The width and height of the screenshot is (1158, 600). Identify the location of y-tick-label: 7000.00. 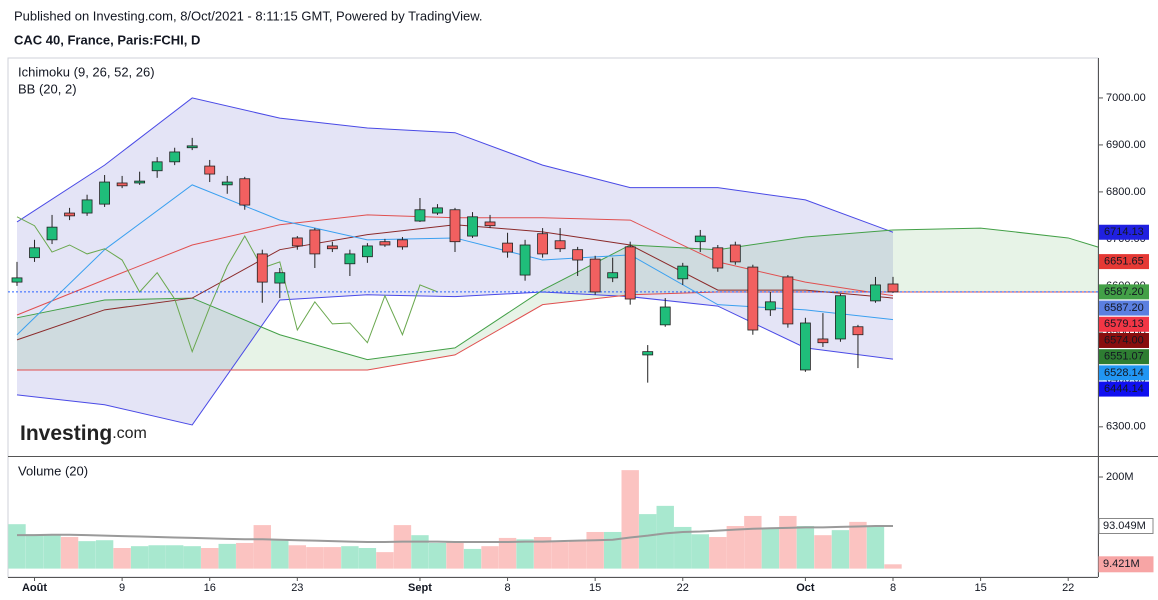
(1126, 98).